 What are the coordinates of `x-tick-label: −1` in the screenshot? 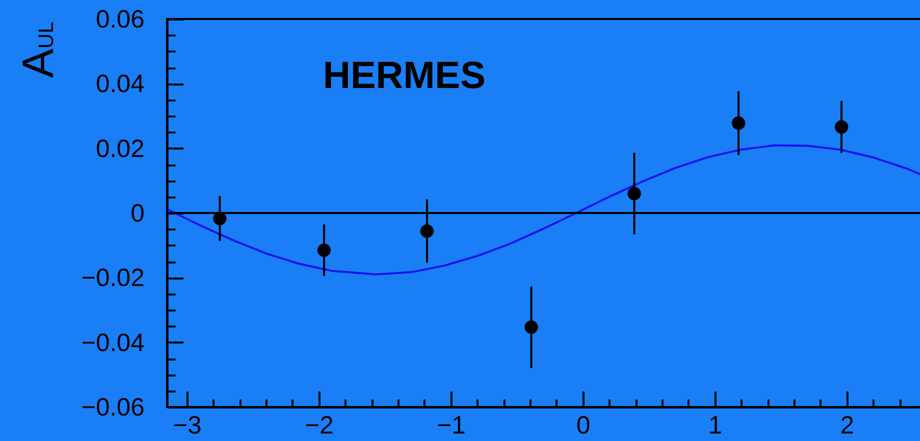 It's located at (451, 426).